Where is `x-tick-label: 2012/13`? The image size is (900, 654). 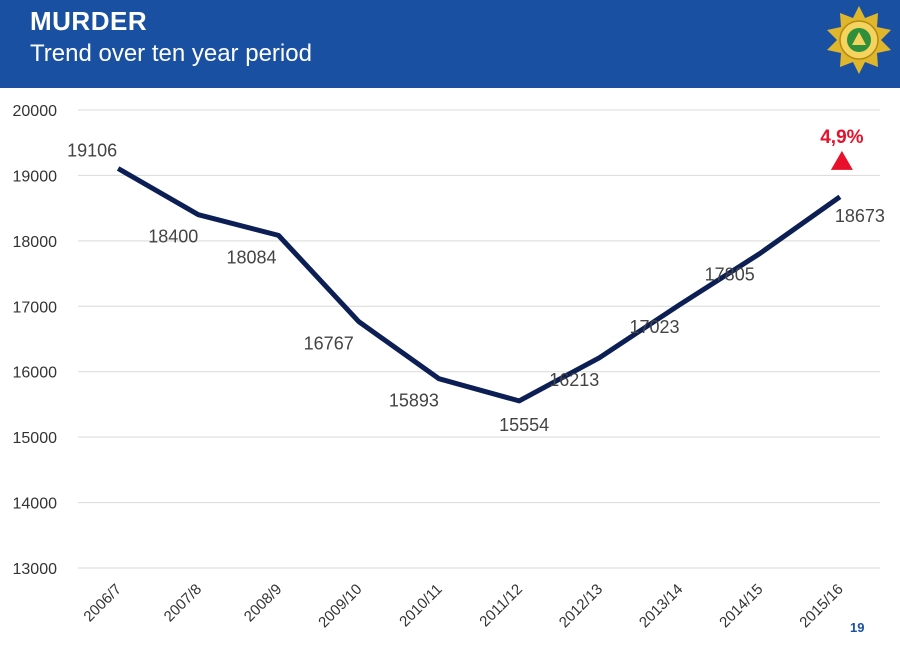
x-tick-label: 2012/13 is located at coordinates (581, 606).